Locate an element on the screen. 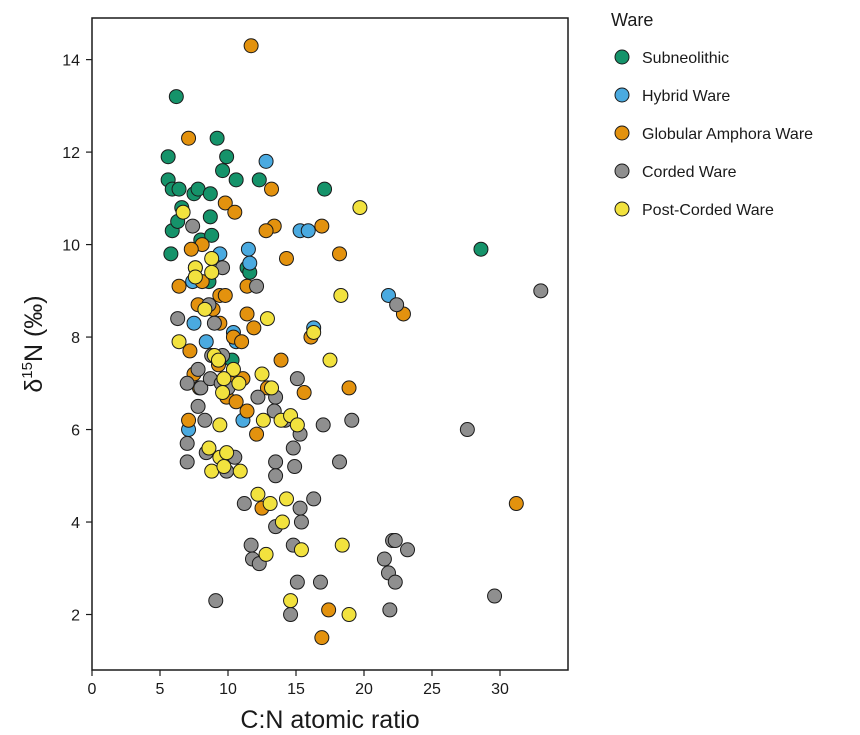 The image size is (860, 735). x-tick-label: 15 is located at coordinates (296, 689).